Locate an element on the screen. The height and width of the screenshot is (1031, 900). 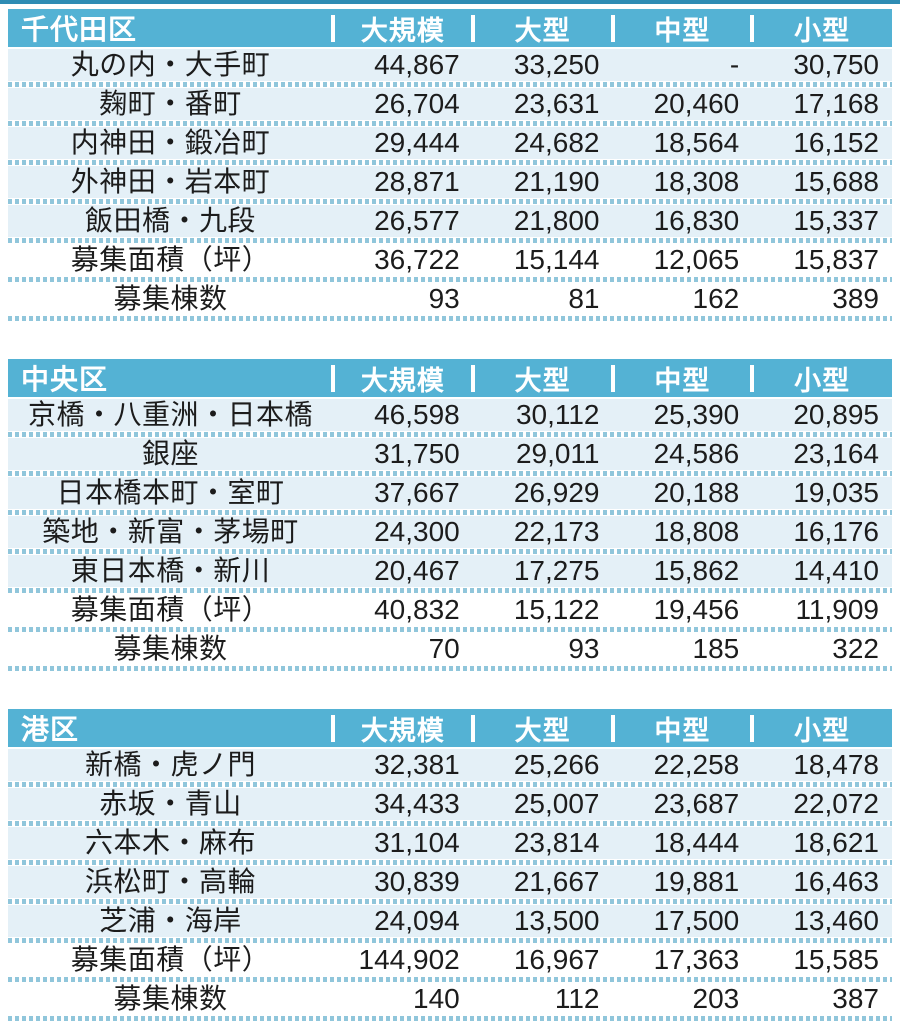
district-row: 赤坂・青山 34,433 25,007 23,687 22,072 is located at coordinates (450, 804).